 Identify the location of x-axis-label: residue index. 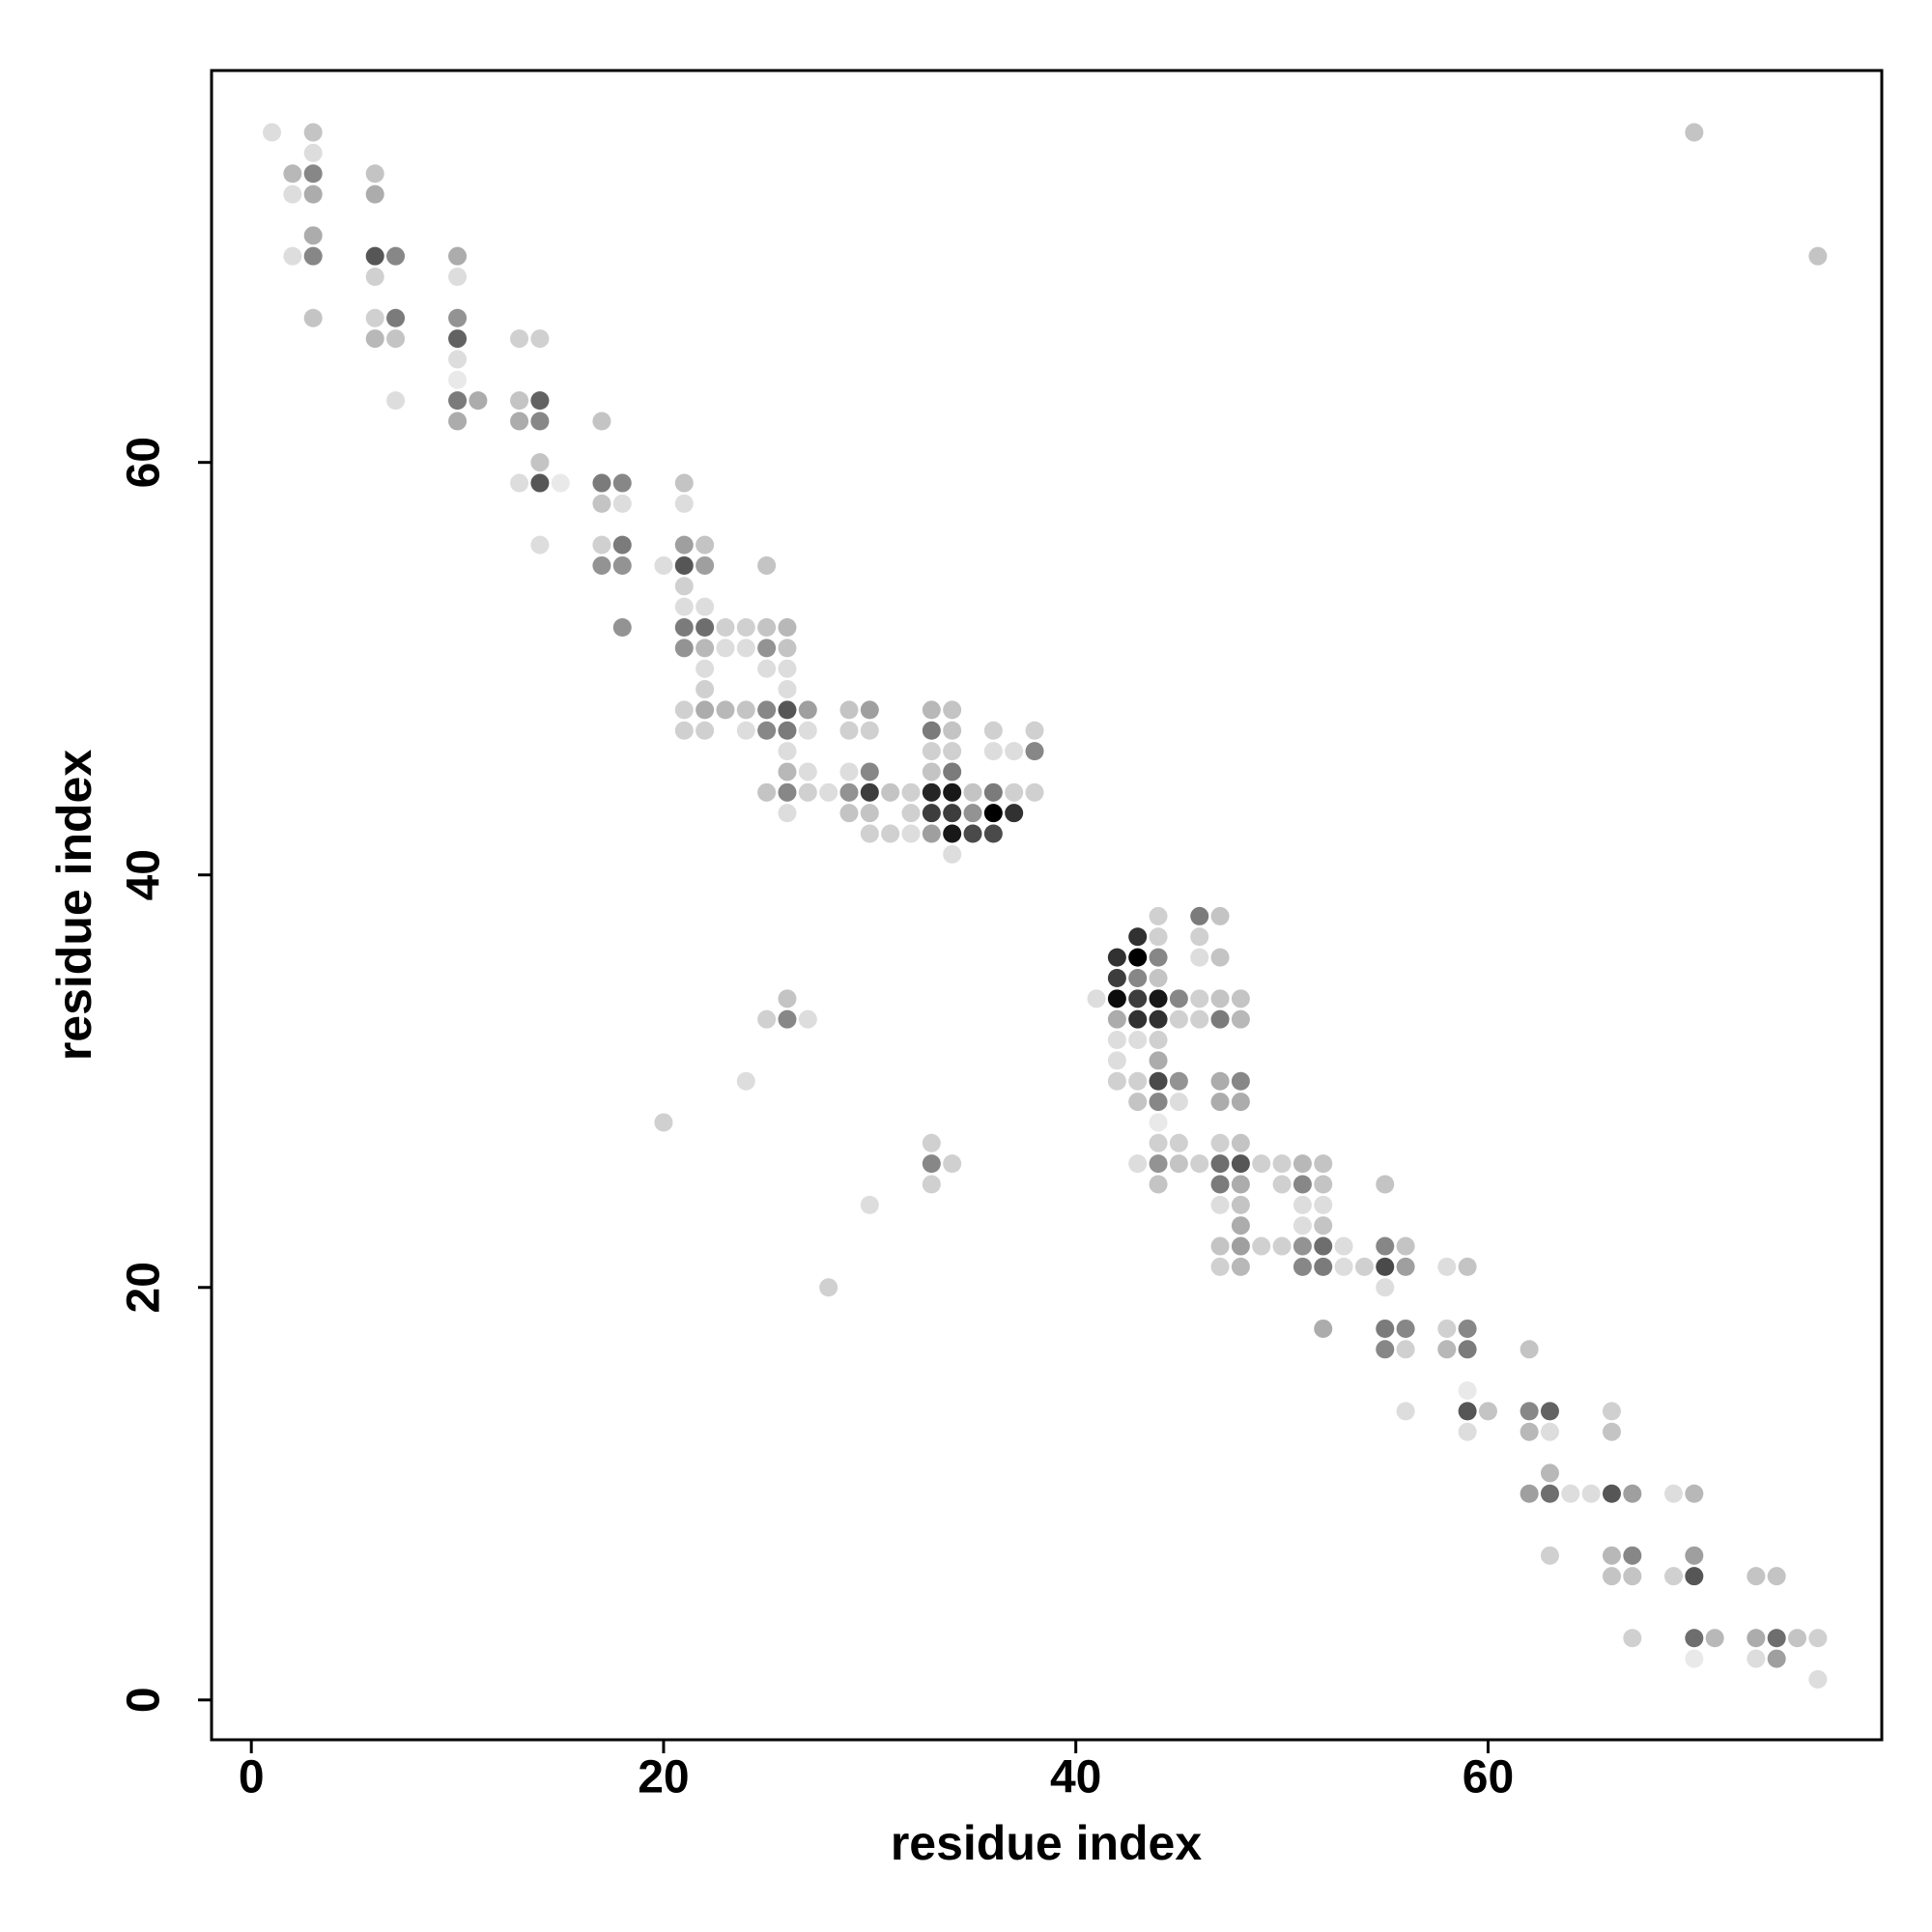
(1047, 1843).